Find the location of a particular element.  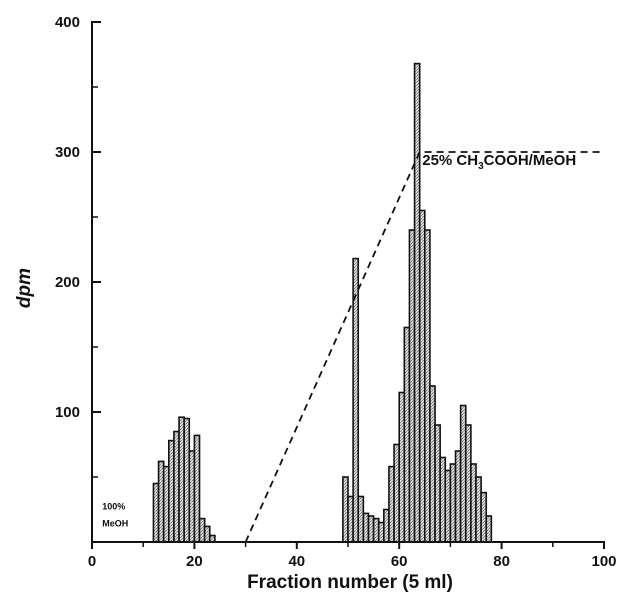

x-tick-label: 0 is located at coordinates (92, 561).